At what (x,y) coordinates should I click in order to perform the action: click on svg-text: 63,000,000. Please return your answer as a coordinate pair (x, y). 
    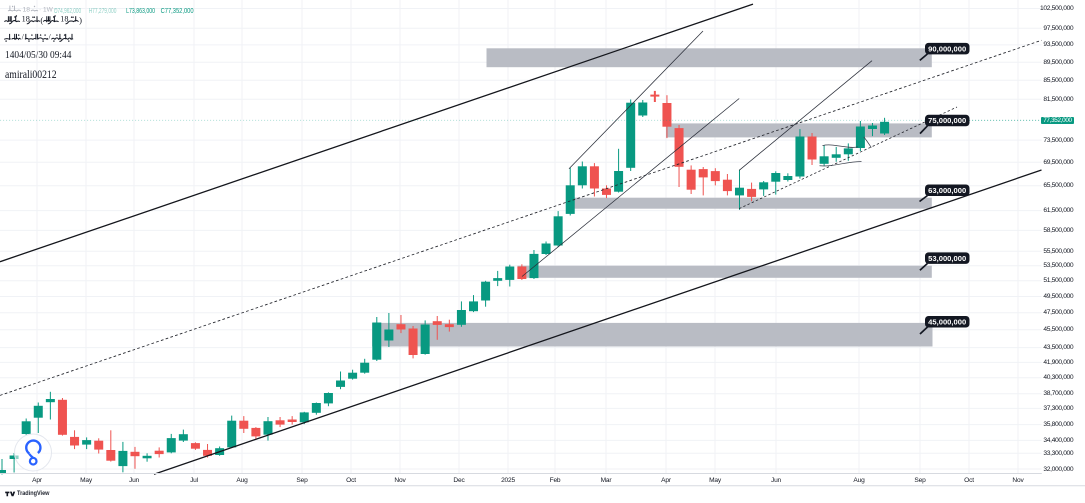
    Looking at the image, I should click on (947, 190).